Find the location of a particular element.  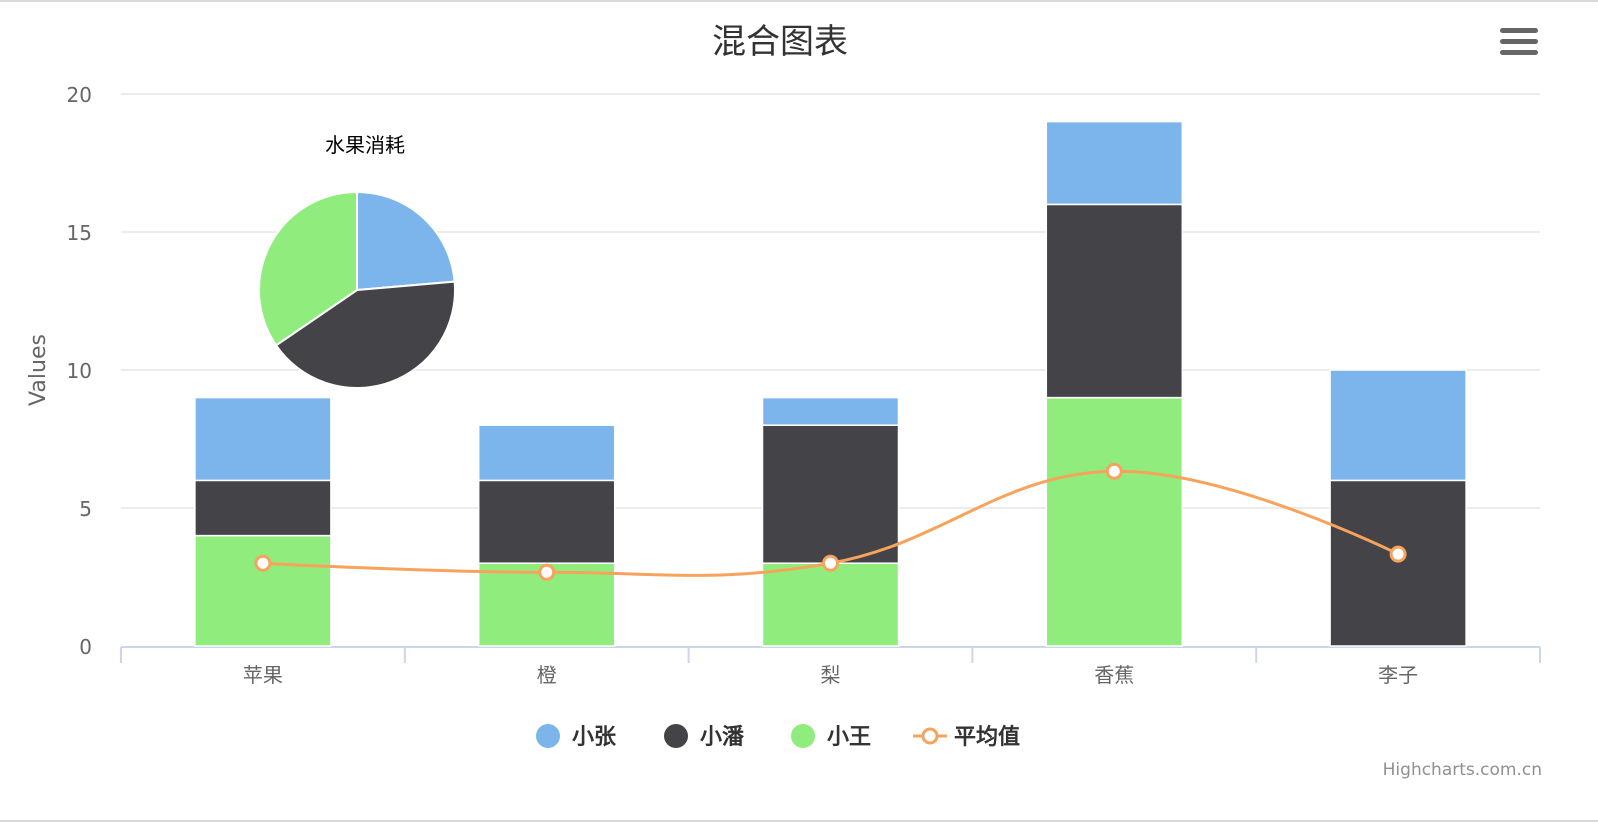

x-tick-label: 苹果 is located at coordinates (263, 675).